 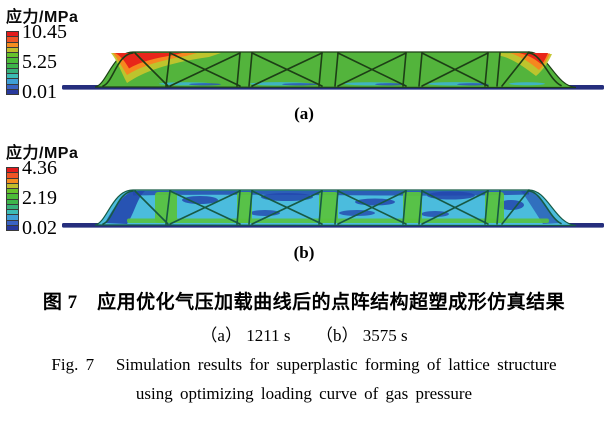 What do you see at coordinates (166, 68) in the screenshot?
I see `hotspot-left-a` at bounding box center [166, 68].